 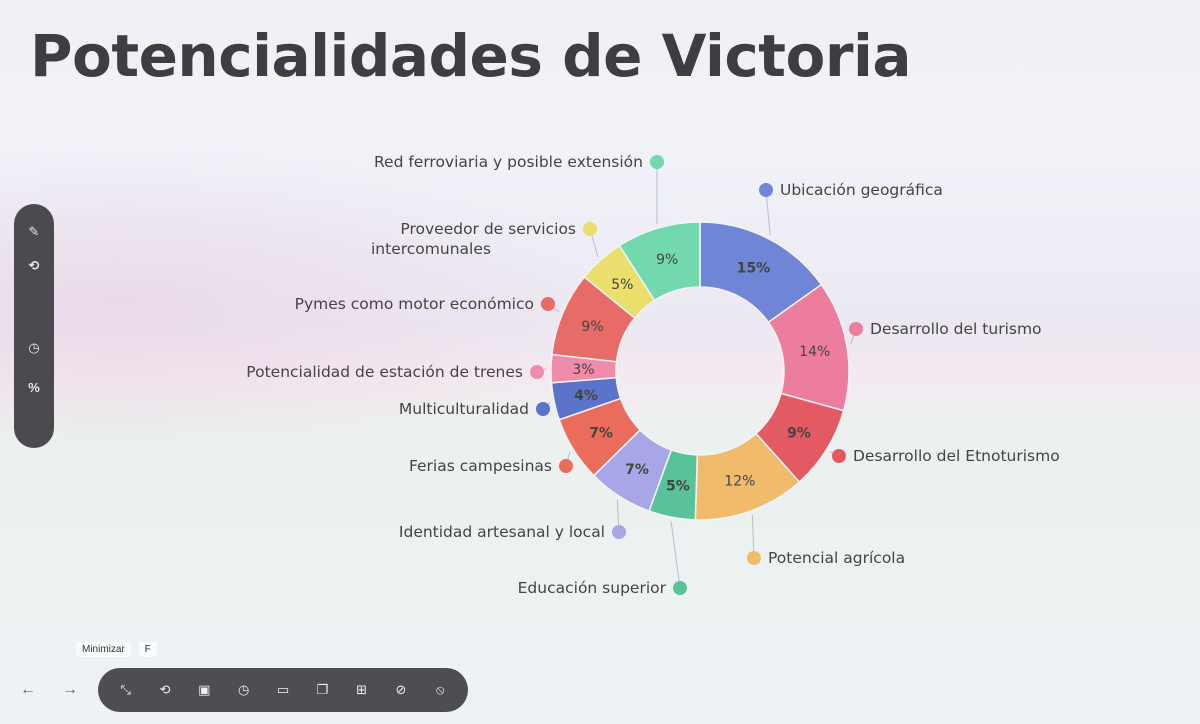 What do you see at coordinates (502, 532) in the screenshot?
I see `category-label: Identidad artesanal y local` at bounding box center [502, 532].